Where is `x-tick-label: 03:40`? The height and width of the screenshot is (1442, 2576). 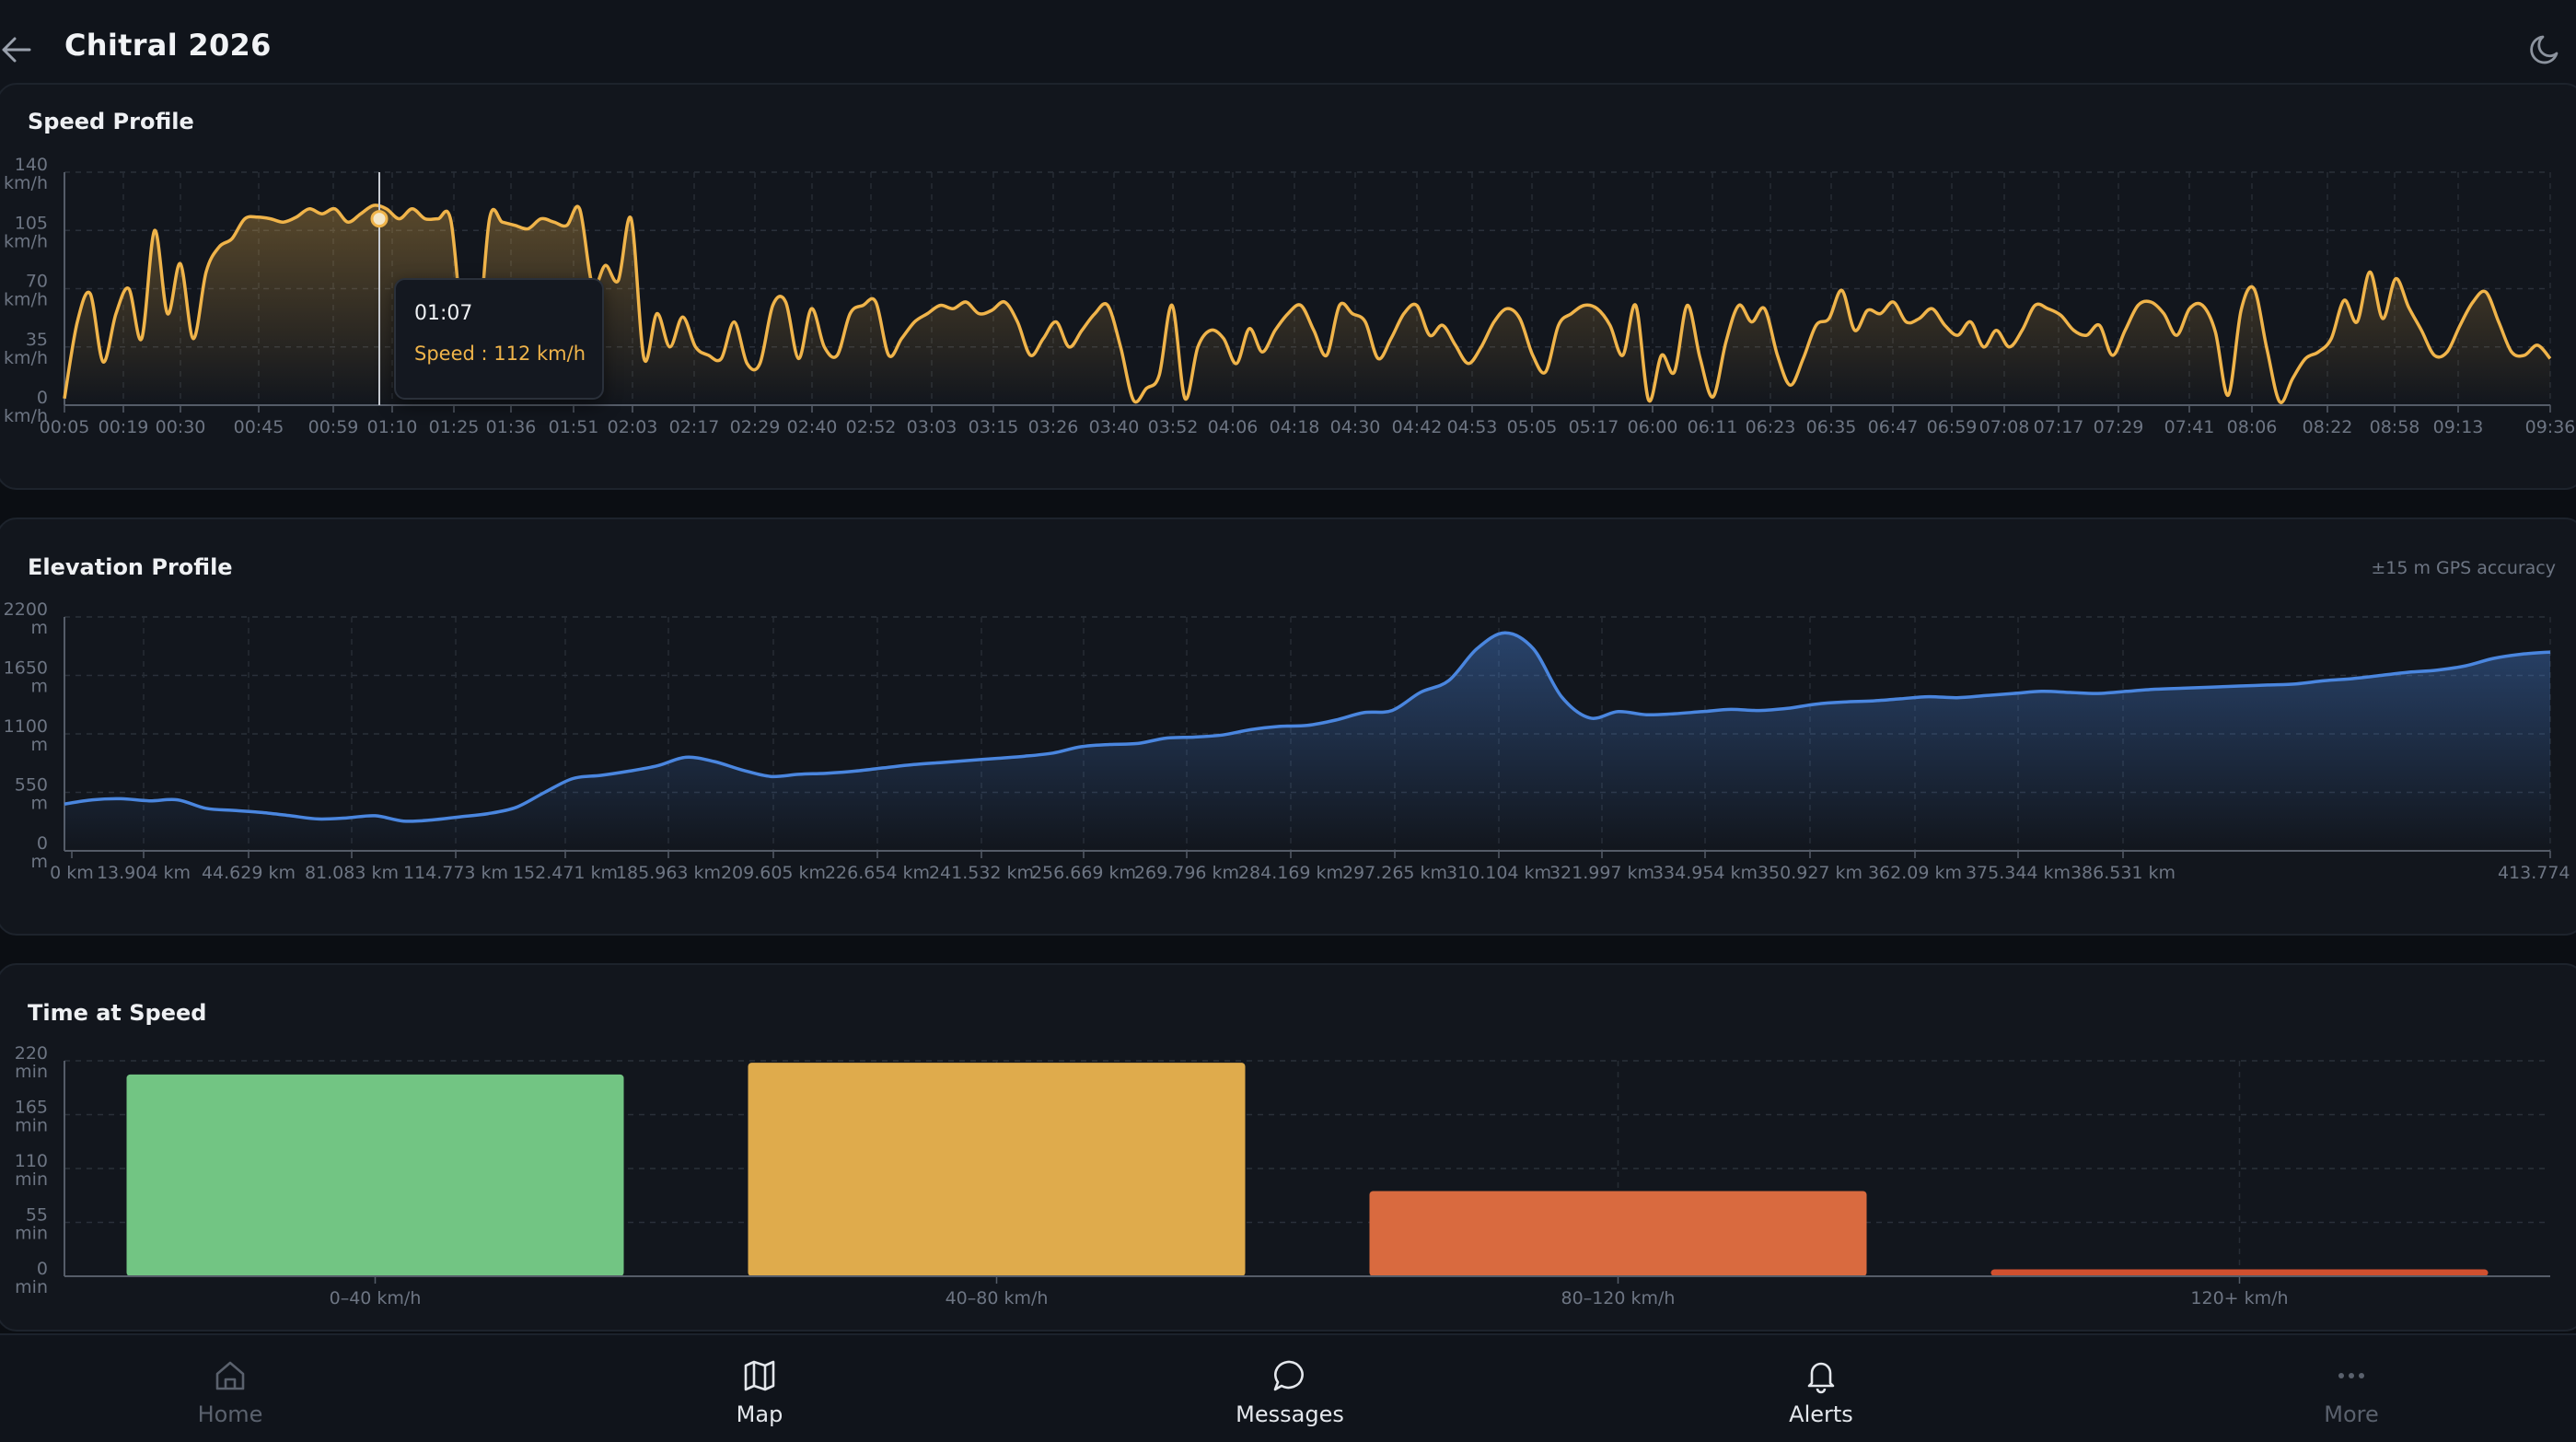
x-tick-label: 03:40 is located at coordinates (1114, 427).